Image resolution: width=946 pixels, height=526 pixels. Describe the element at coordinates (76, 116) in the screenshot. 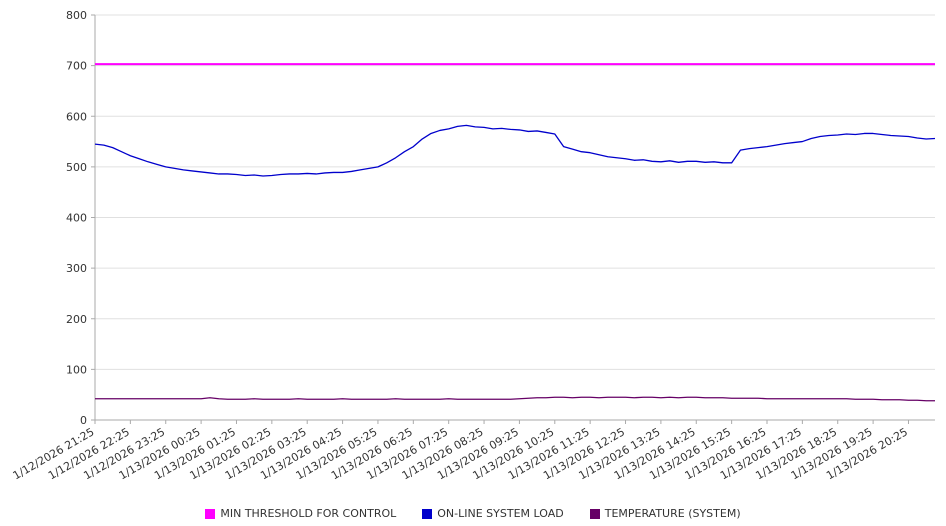

I see `y-tick-label: 600` at that location.